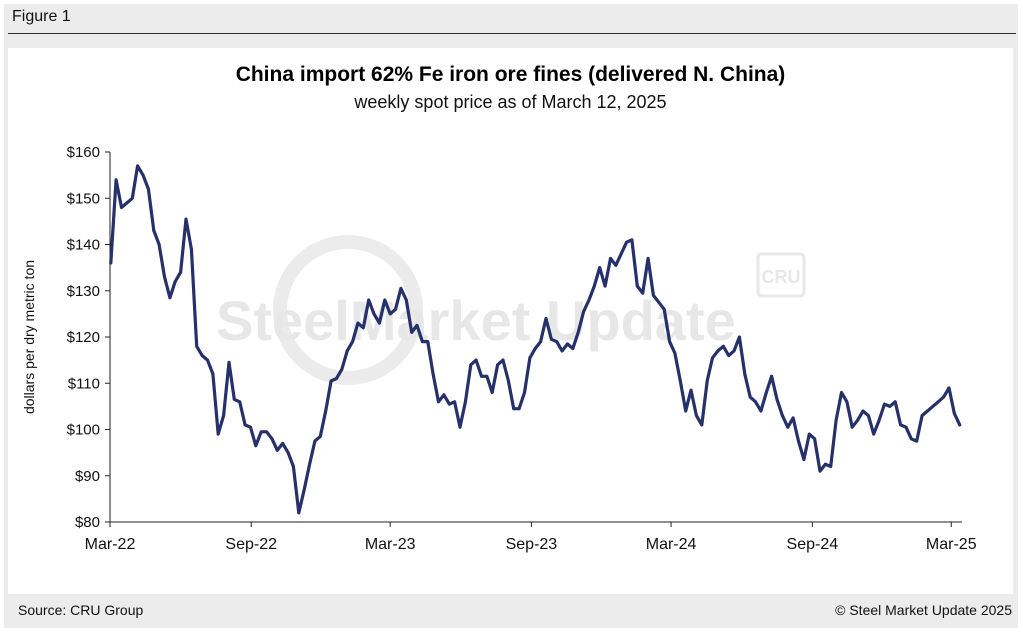 The image size is (1024, 633). I want to click on y-tick-label: $80, so click(87, 522).